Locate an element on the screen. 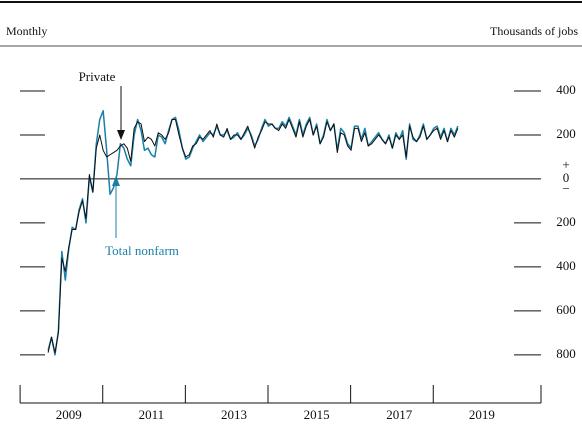  x-tick-label: 2011 is located at coordinates (152, 414).